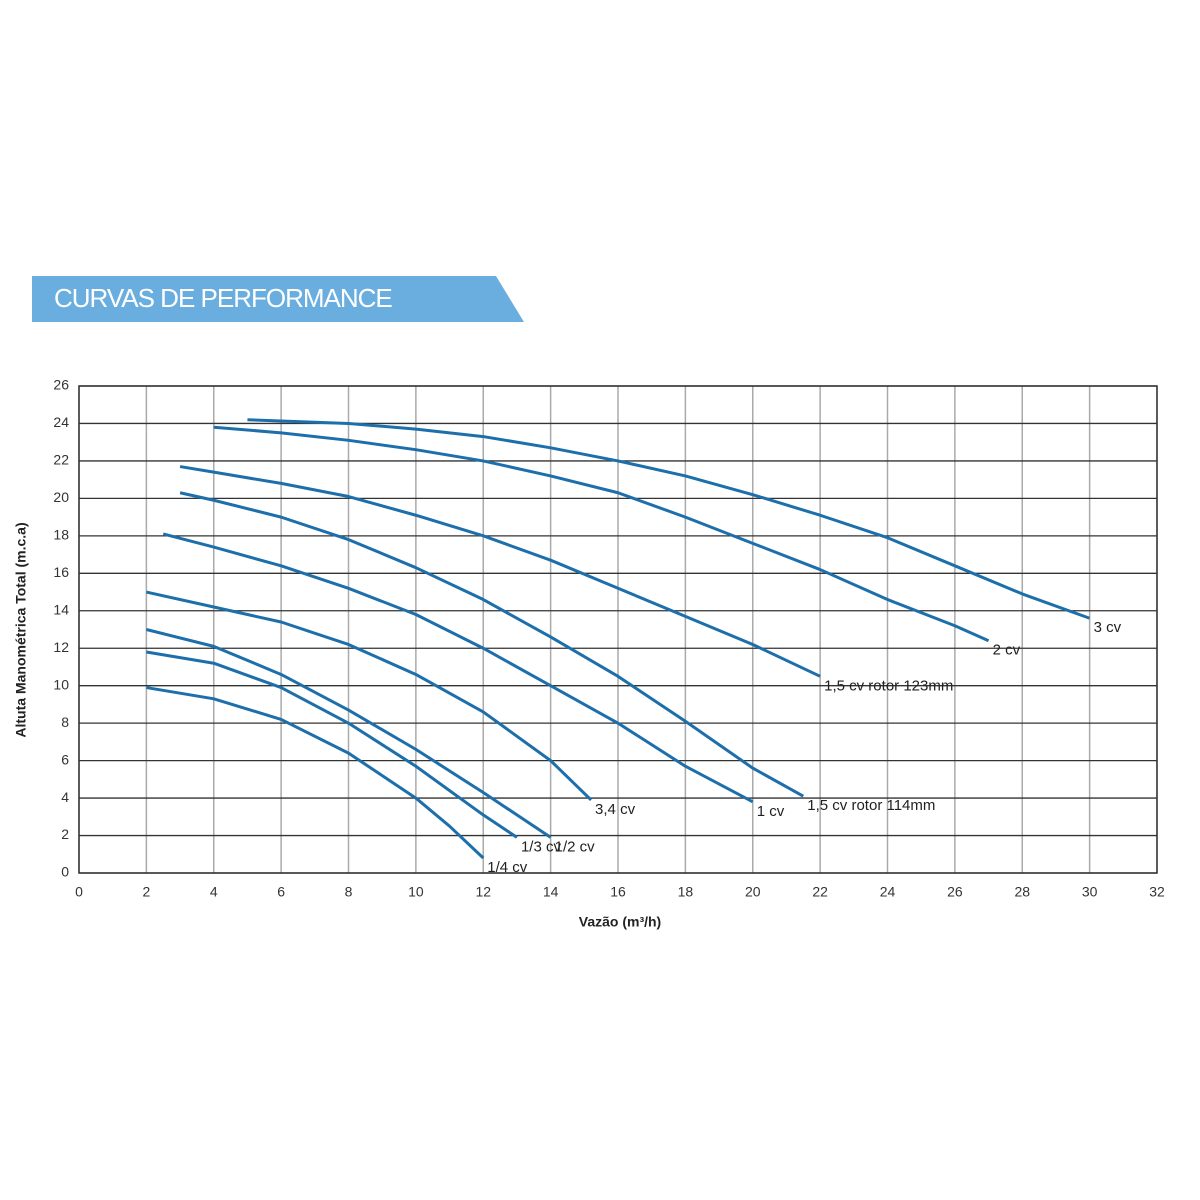 The image size is (1200, 1200). Describe the element at coordinates (61, 572) in the screenshot. I see `y-tick-label: 16` at that location.